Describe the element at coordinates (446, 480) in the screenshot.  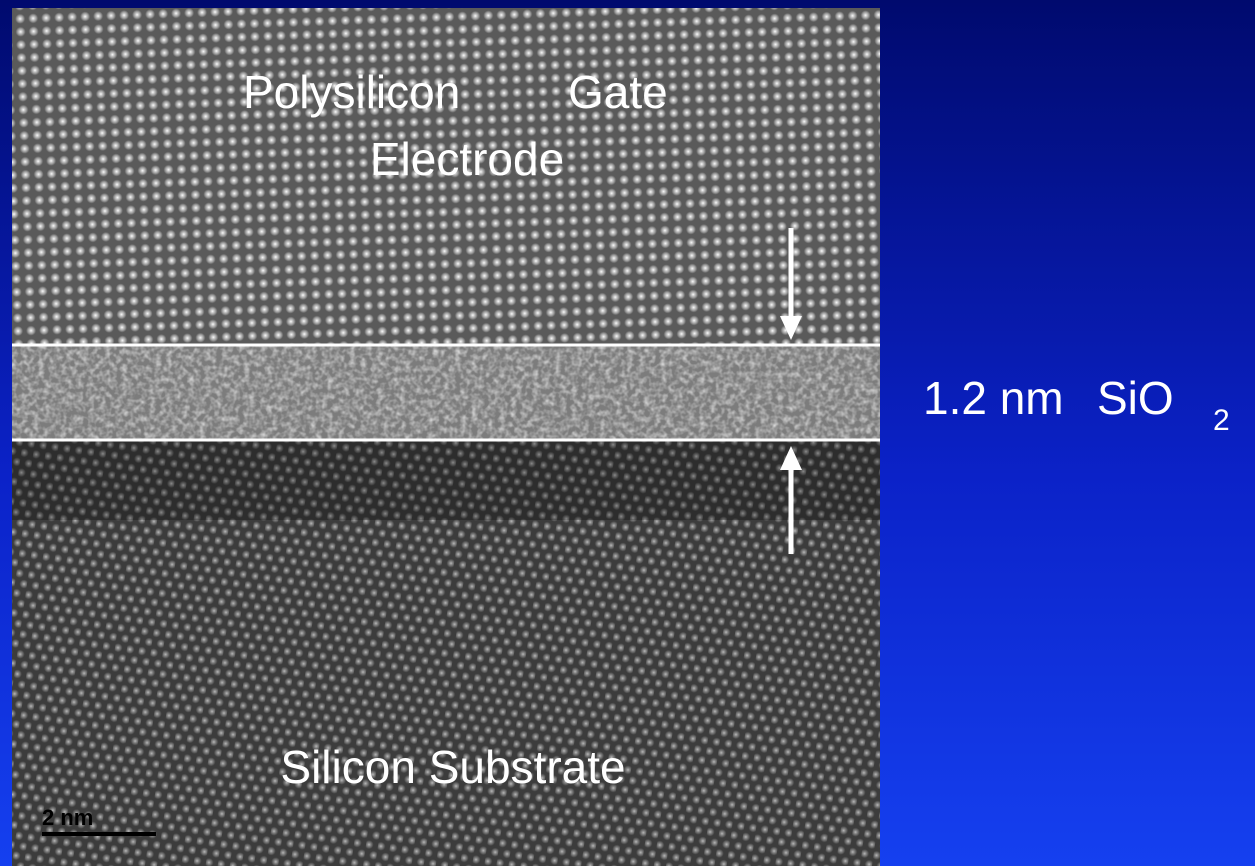
I see `interface-shade` at that location.